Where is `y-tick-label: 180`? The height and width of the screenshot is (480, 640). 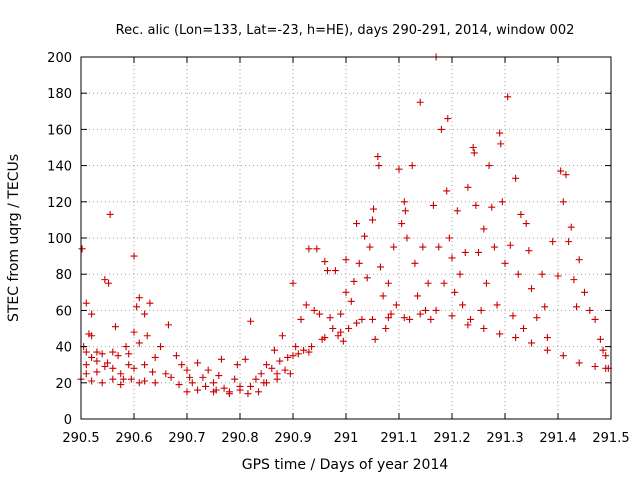 y-tick-label: 180 is located at coordinates (59, 94).